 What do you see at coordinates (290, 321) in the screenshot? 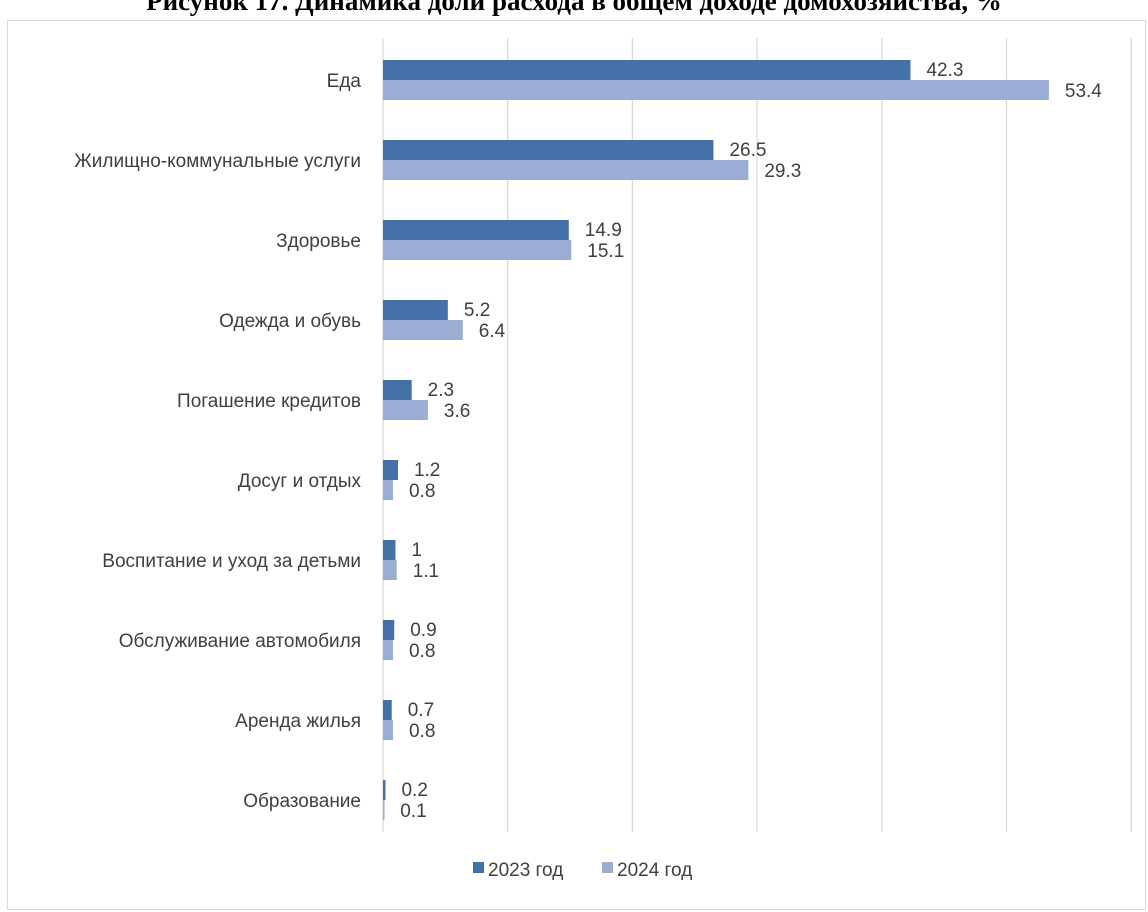
I see `category-label: Одежда и обувь` at bounding box center [290, 321].